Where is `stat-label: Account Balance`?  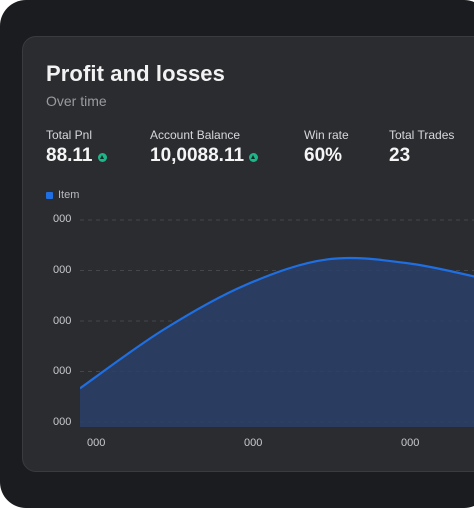 stat-label: Account Balance is located at coordinates (195, 135).